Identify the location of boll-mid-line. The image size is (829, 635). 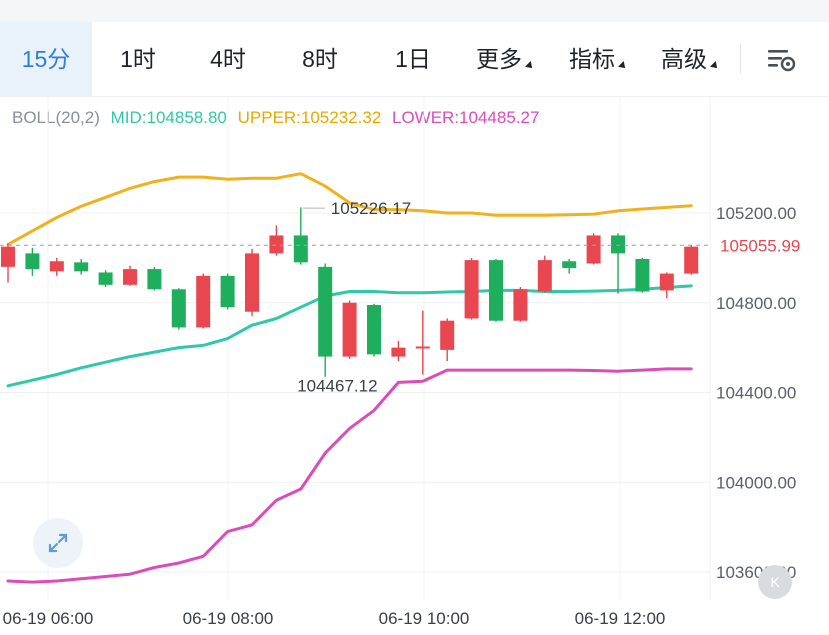
(349, 336).